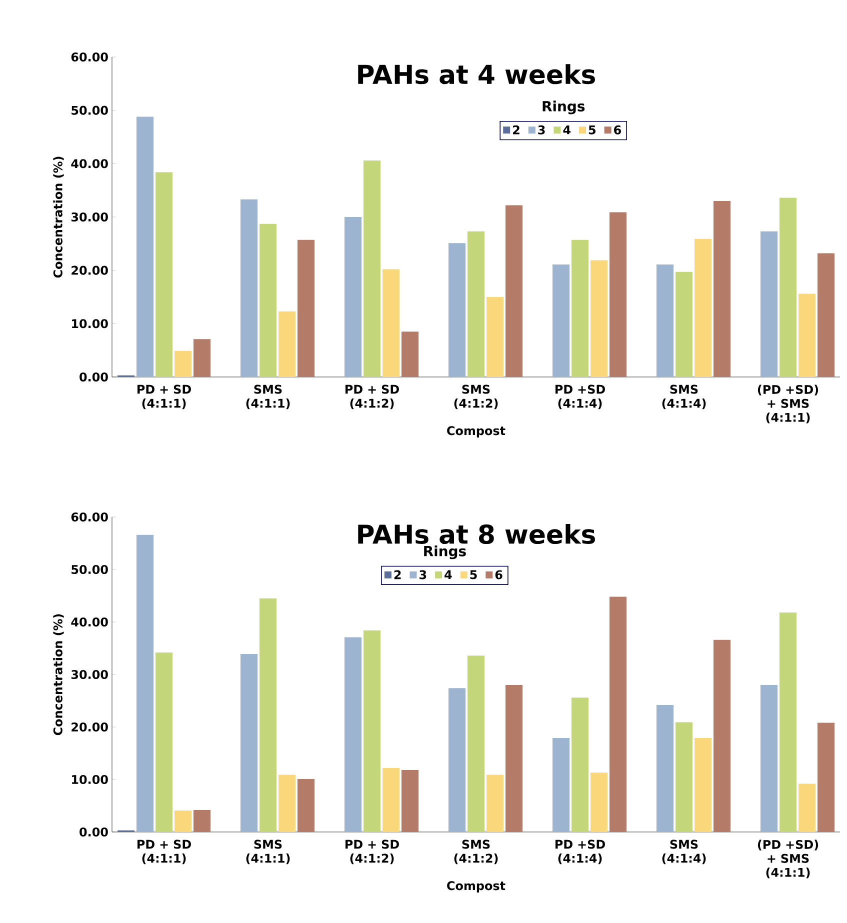 The image size is (847, 923). I want to click on chart-title: PAHs at 8 weeks, so click(476, 534).